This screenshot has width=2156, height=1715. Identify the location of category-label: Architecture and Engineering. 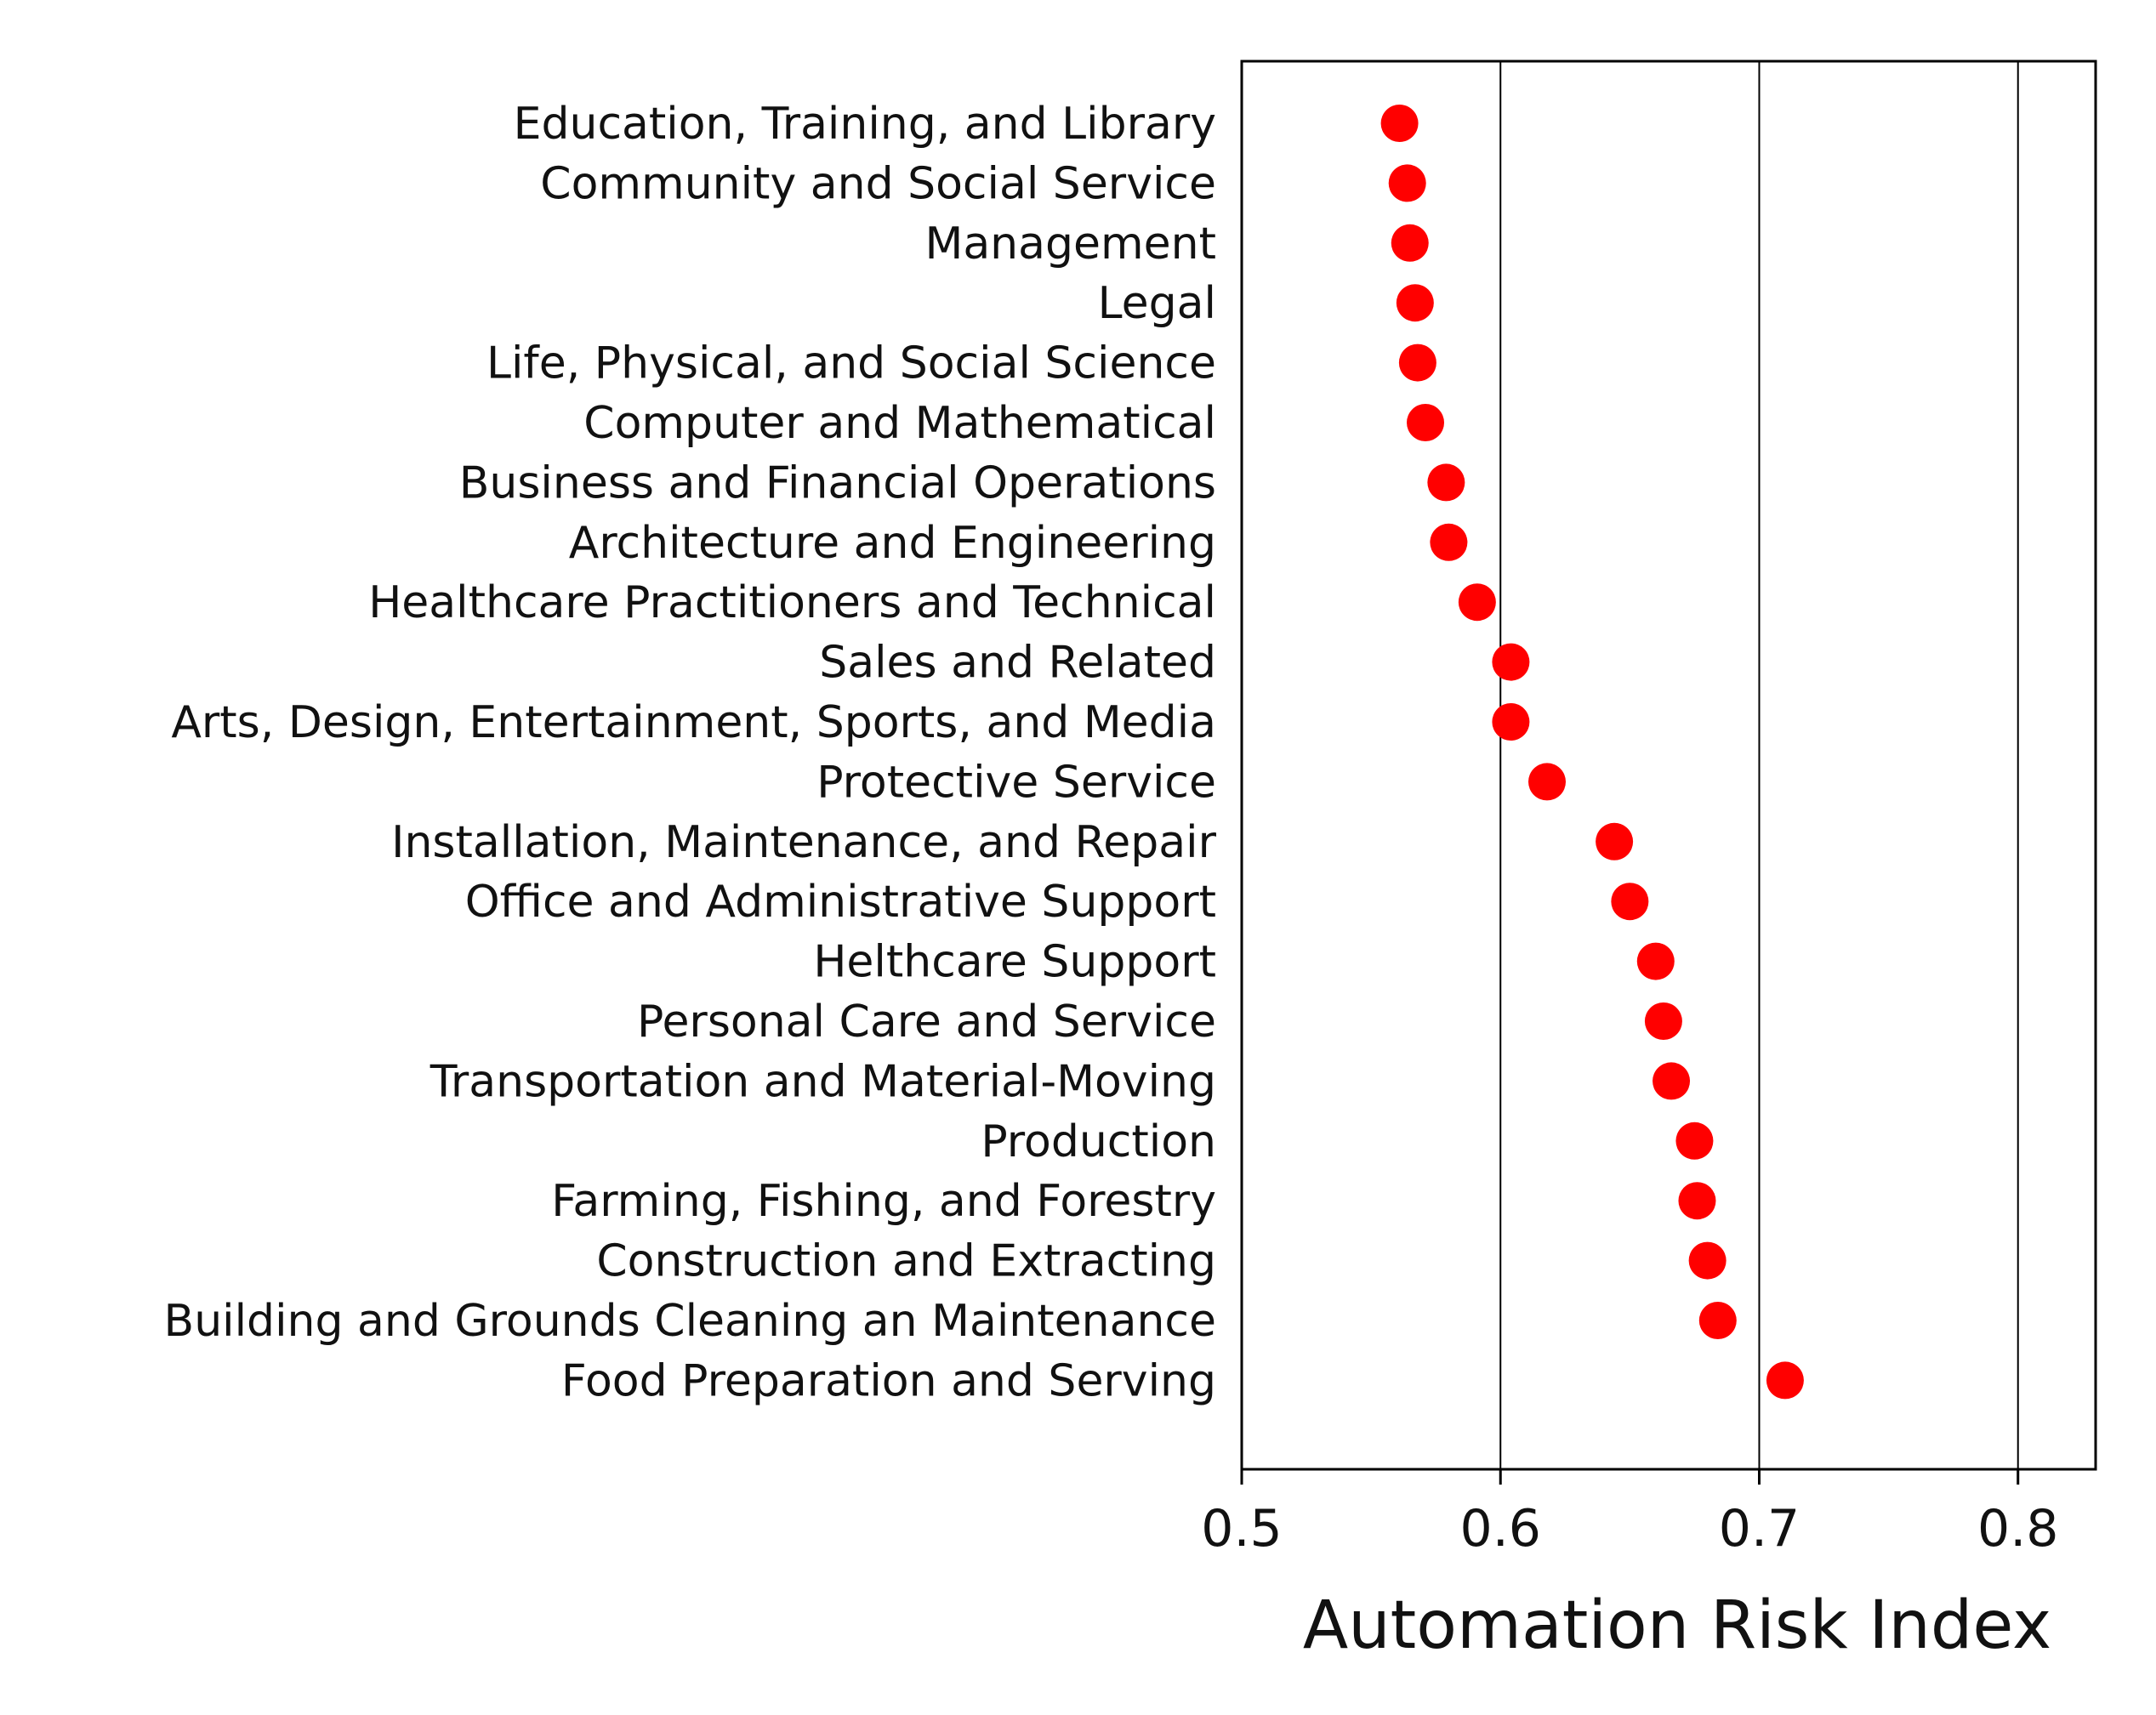
(893, 543).